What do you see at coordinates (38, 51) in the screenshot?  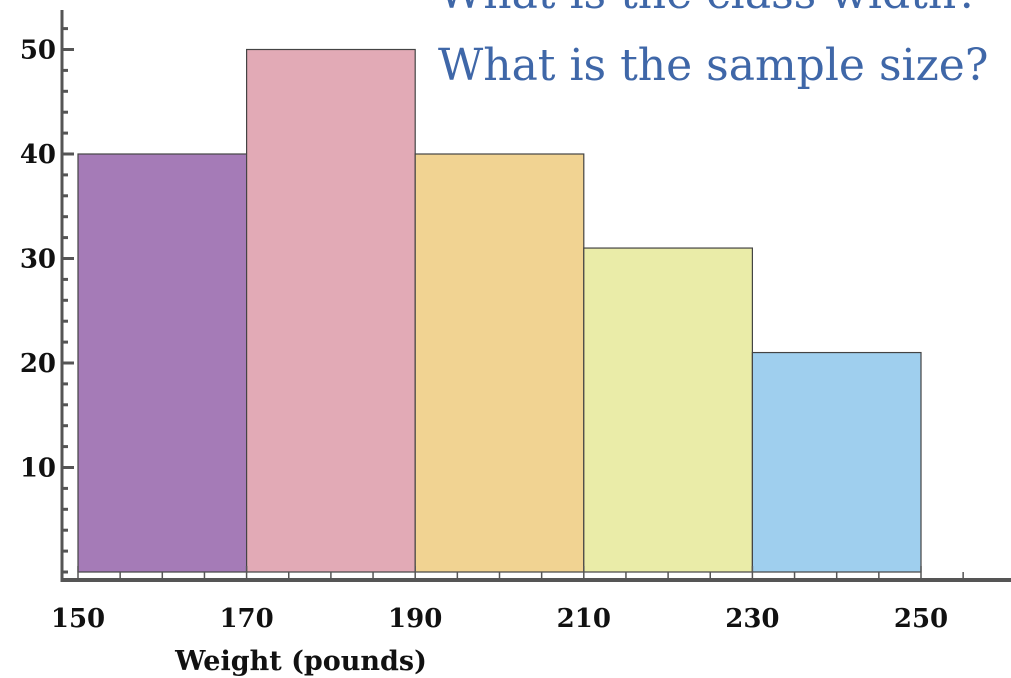 I see `y-tick-label: 50` at bounding box center [38, 51].